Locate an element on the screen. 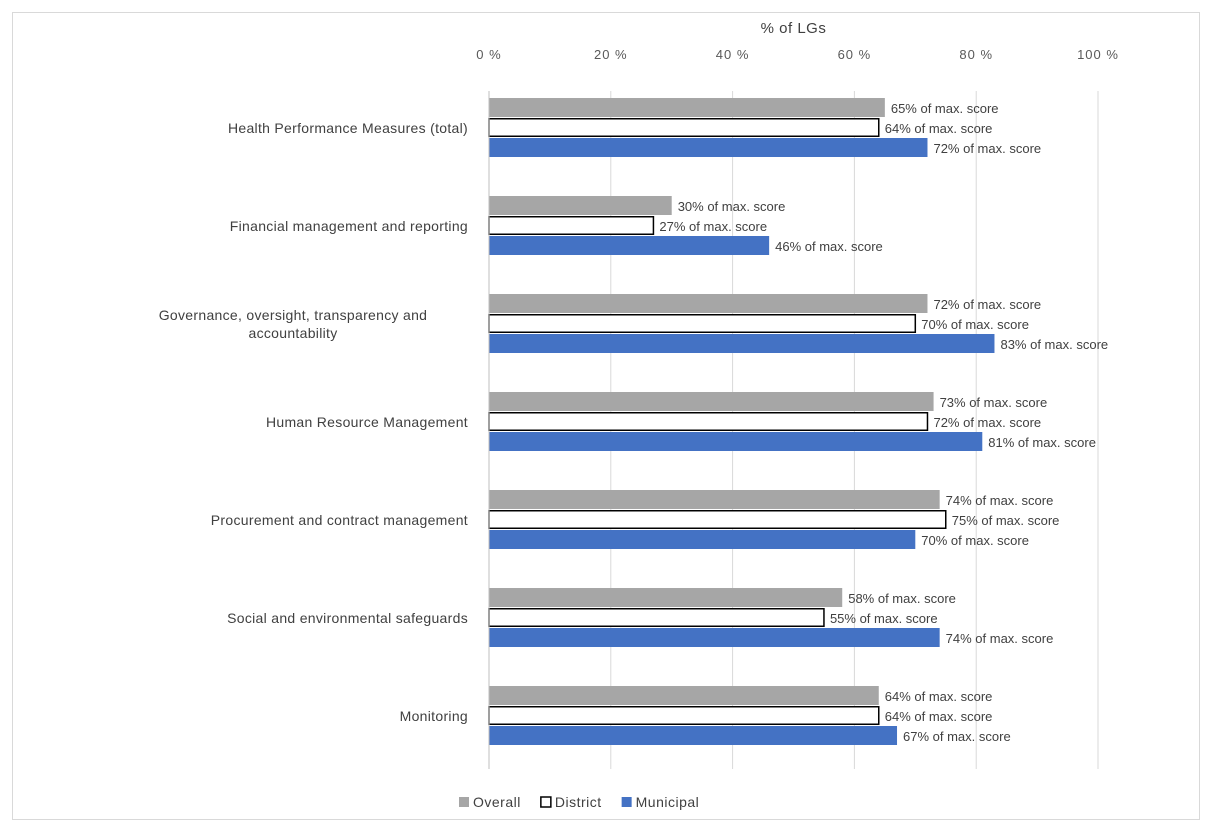 This screenshot has width=1208, height=826. category-label: Procurement and contract management is located at coordinates (339, 520).